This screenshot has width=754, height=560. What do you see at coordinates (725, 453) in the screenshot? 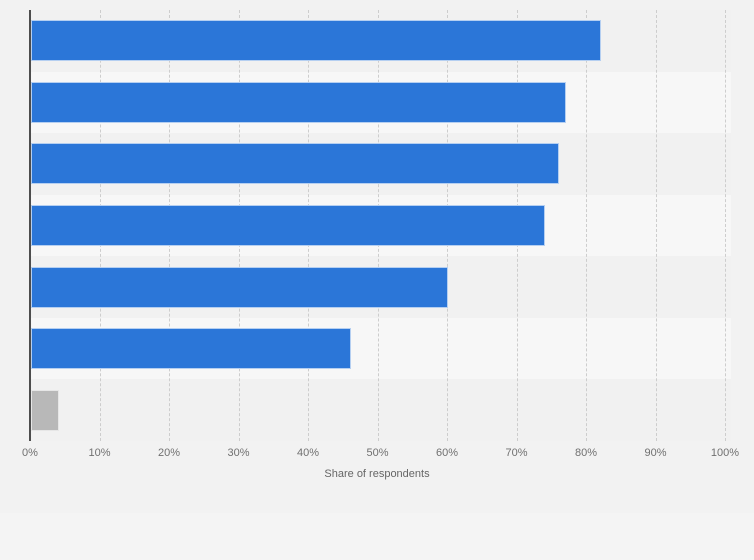
I see `x-tick-label: 100%` at bounding box center [725, 453].